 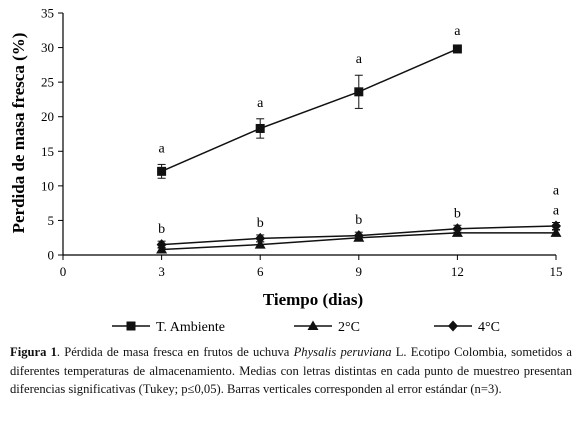 What do you see at coordinates (47, 151) in the screenshot?
I see `y-tick-label: 15` at bounding box center [47, 151].